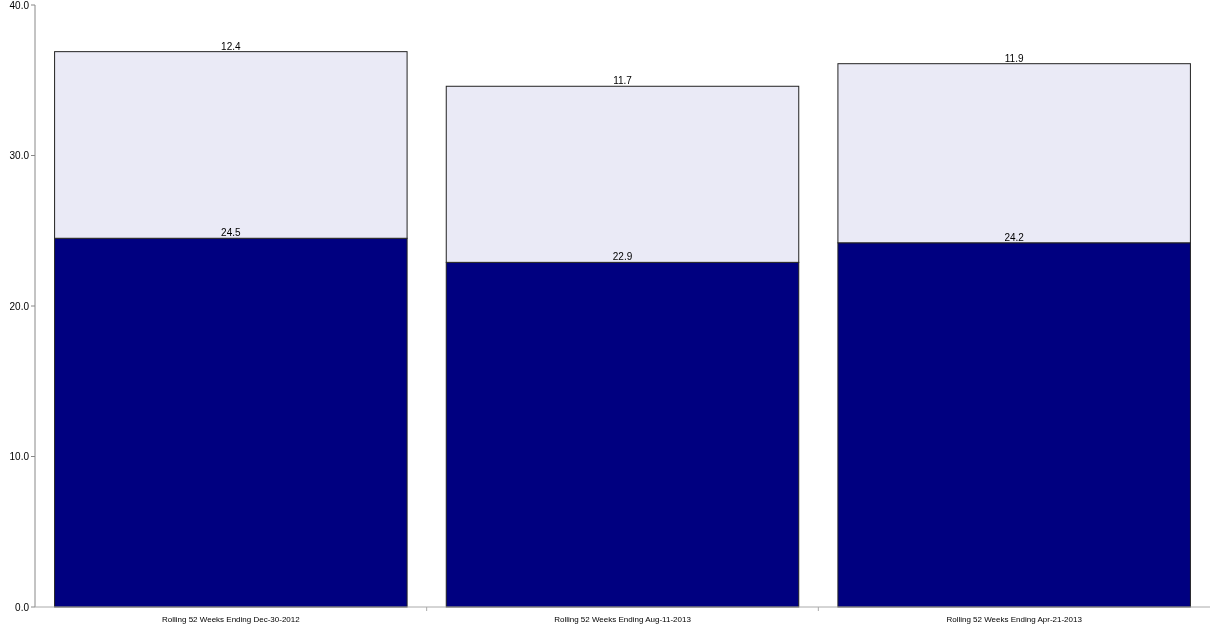 Image resolution: width=1216 pixels, height=631 pixels. Describe the element at coordinates (231, 46) in the screenshot. I see `data-label: 12.4` at that location.